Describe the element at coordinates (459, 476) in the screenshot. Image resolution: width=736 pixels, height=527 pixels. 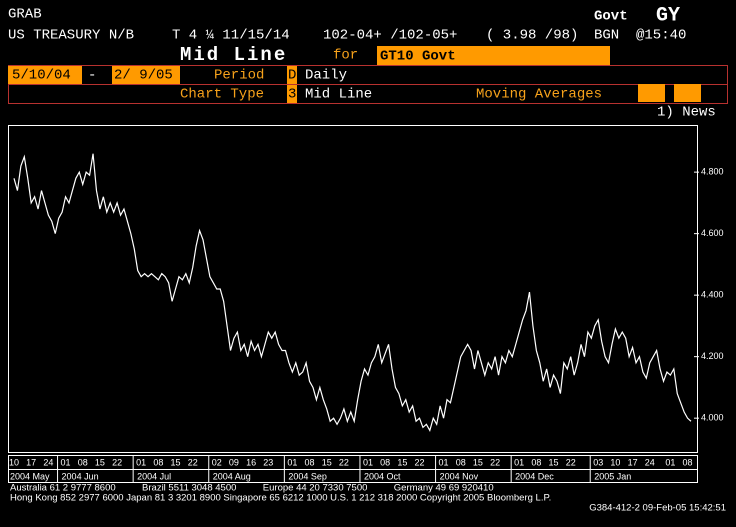
I see `month-label: 2004 Nov` at that location.